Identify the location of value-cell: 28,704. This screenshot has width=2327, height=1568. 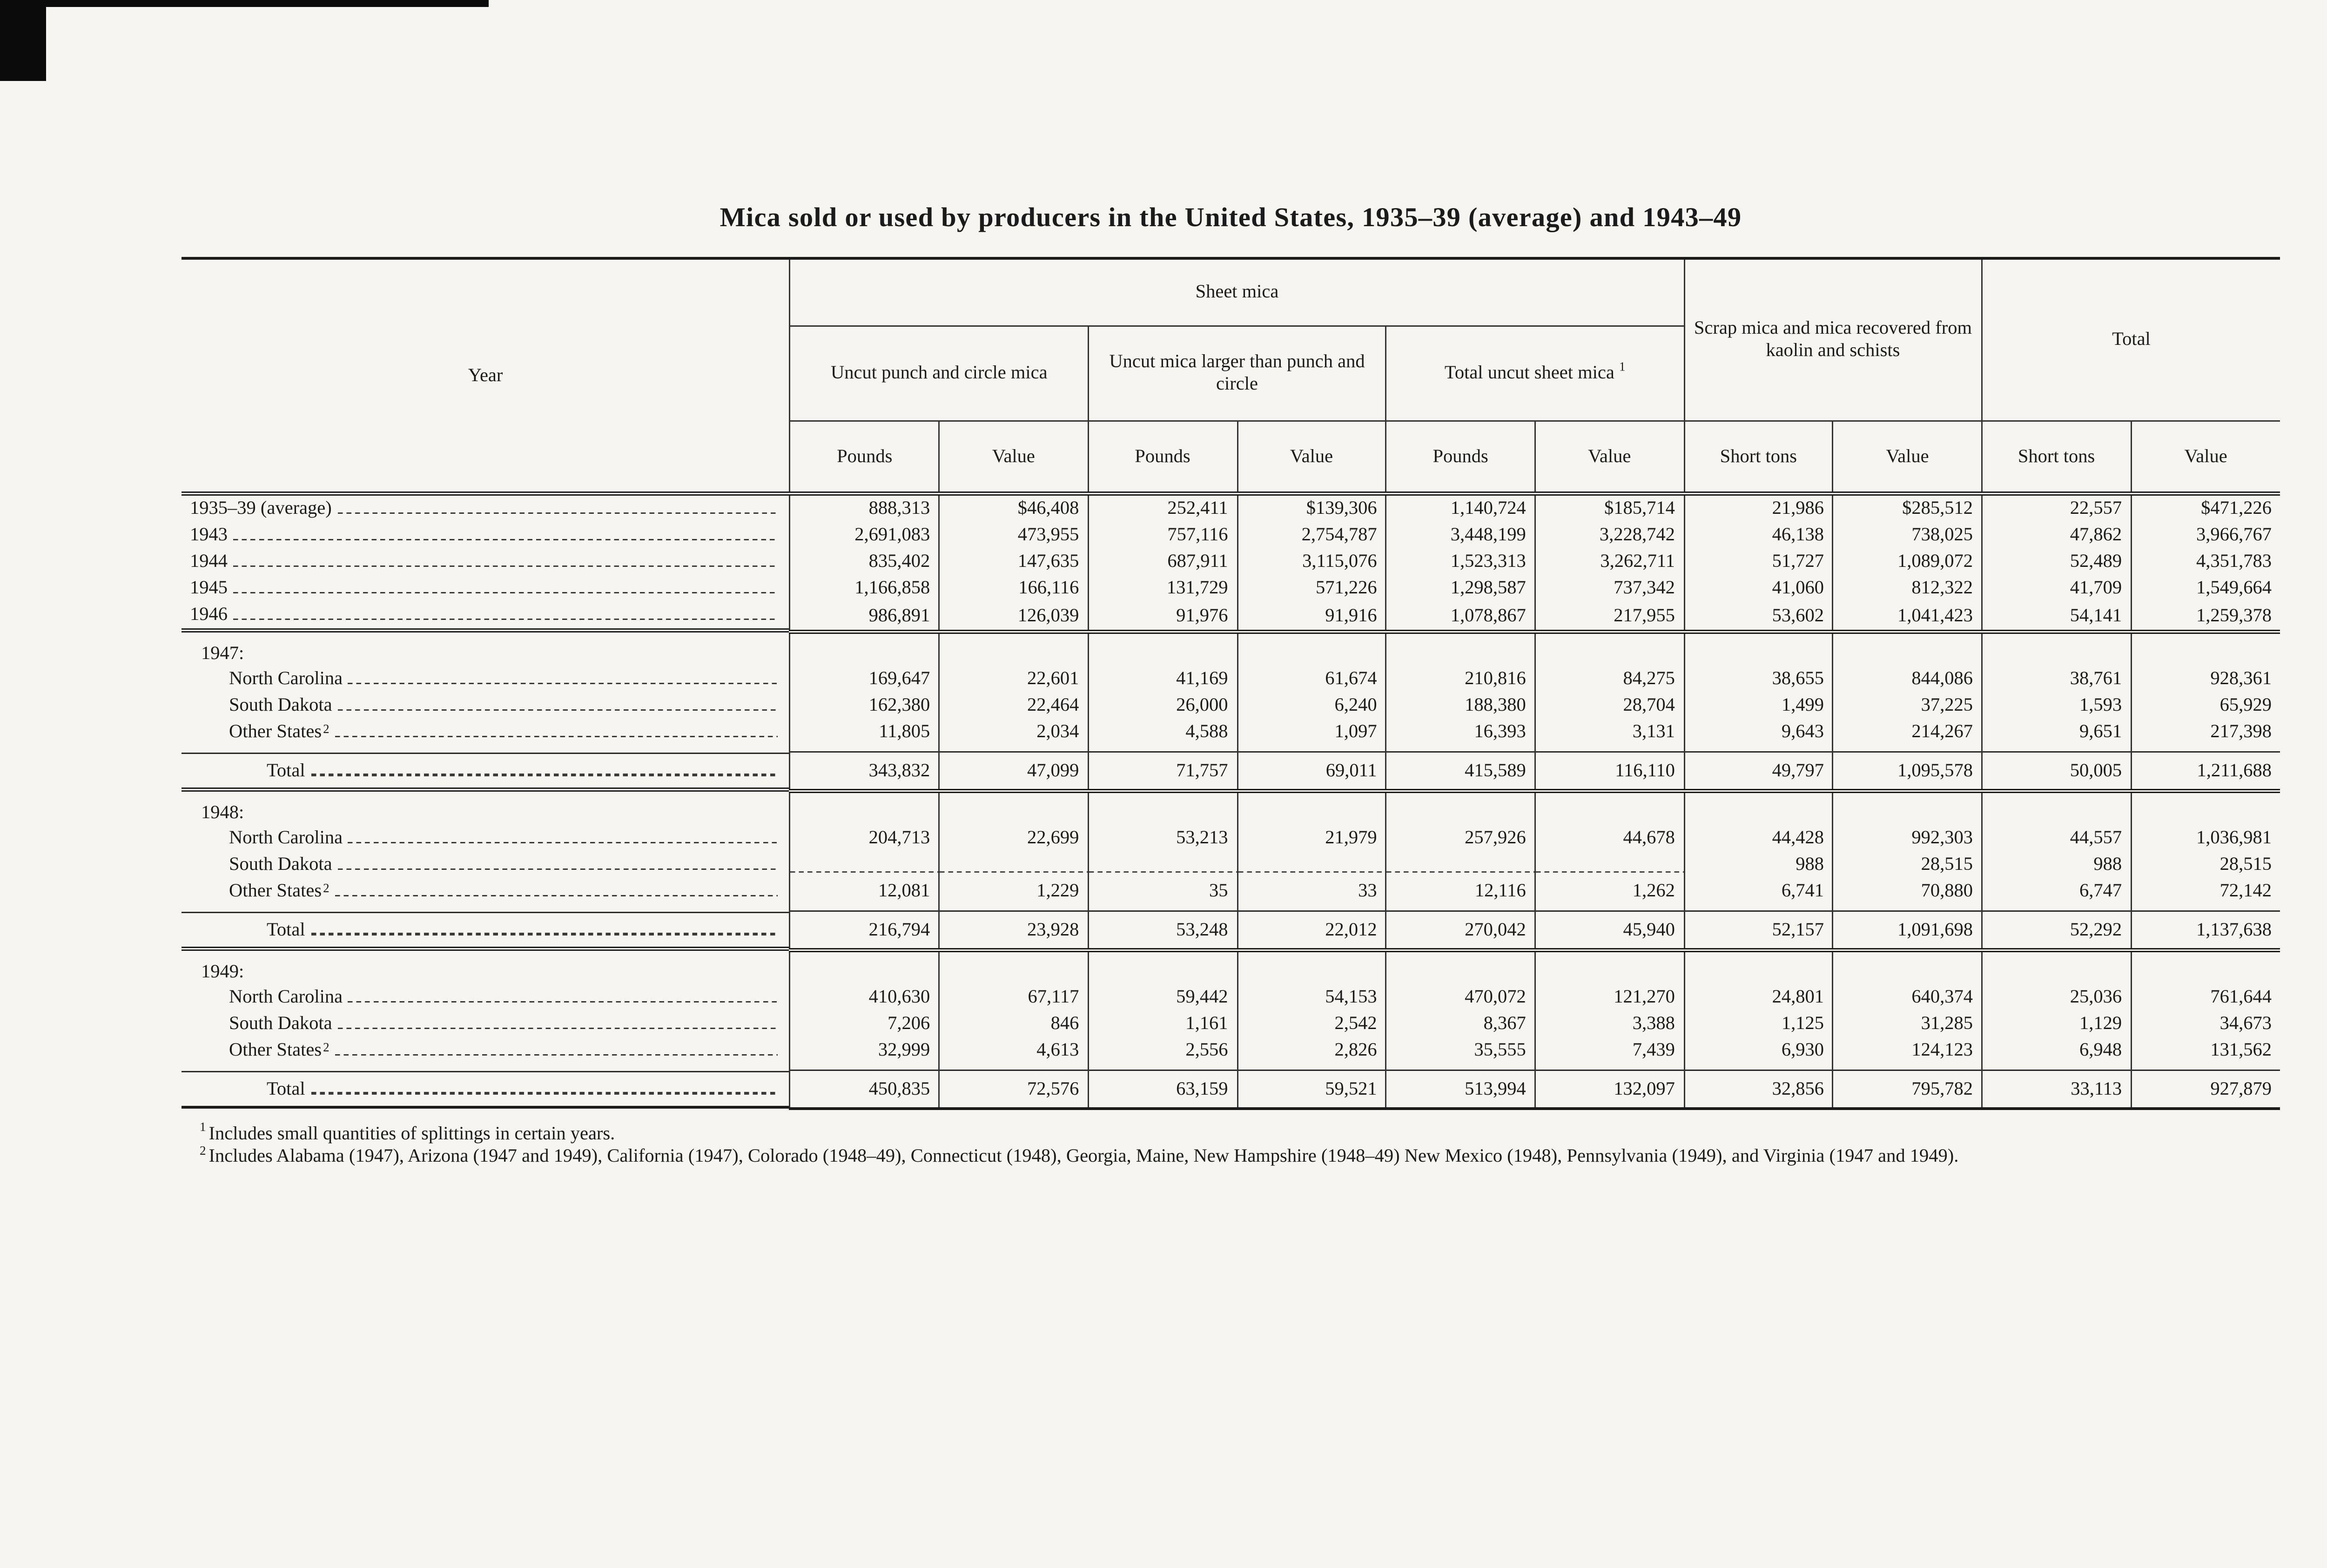
(1609, 705).